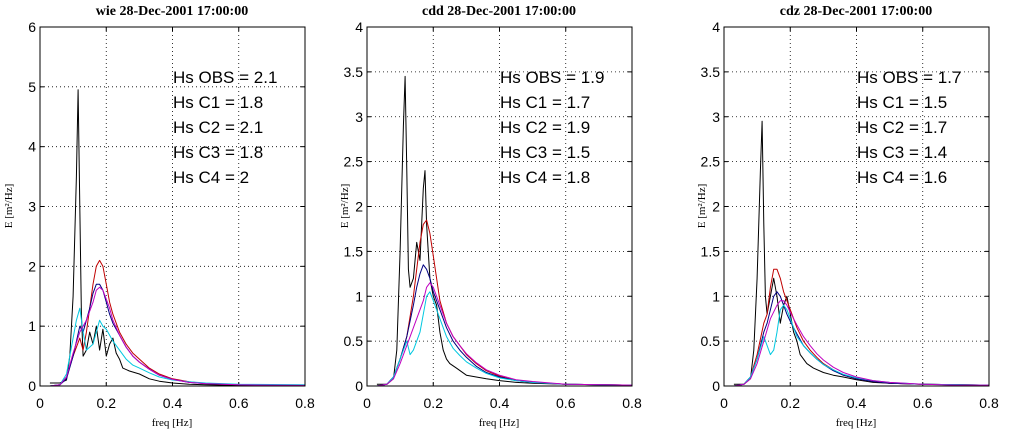 Image resolution: width=1016 pixels, height=432 pixels. What do you see at coordinates (499, 11) in the screenshot?
I see `chart-title: cdd 28-Dec-2001 17:00:00` at bounding box center [499, 11].